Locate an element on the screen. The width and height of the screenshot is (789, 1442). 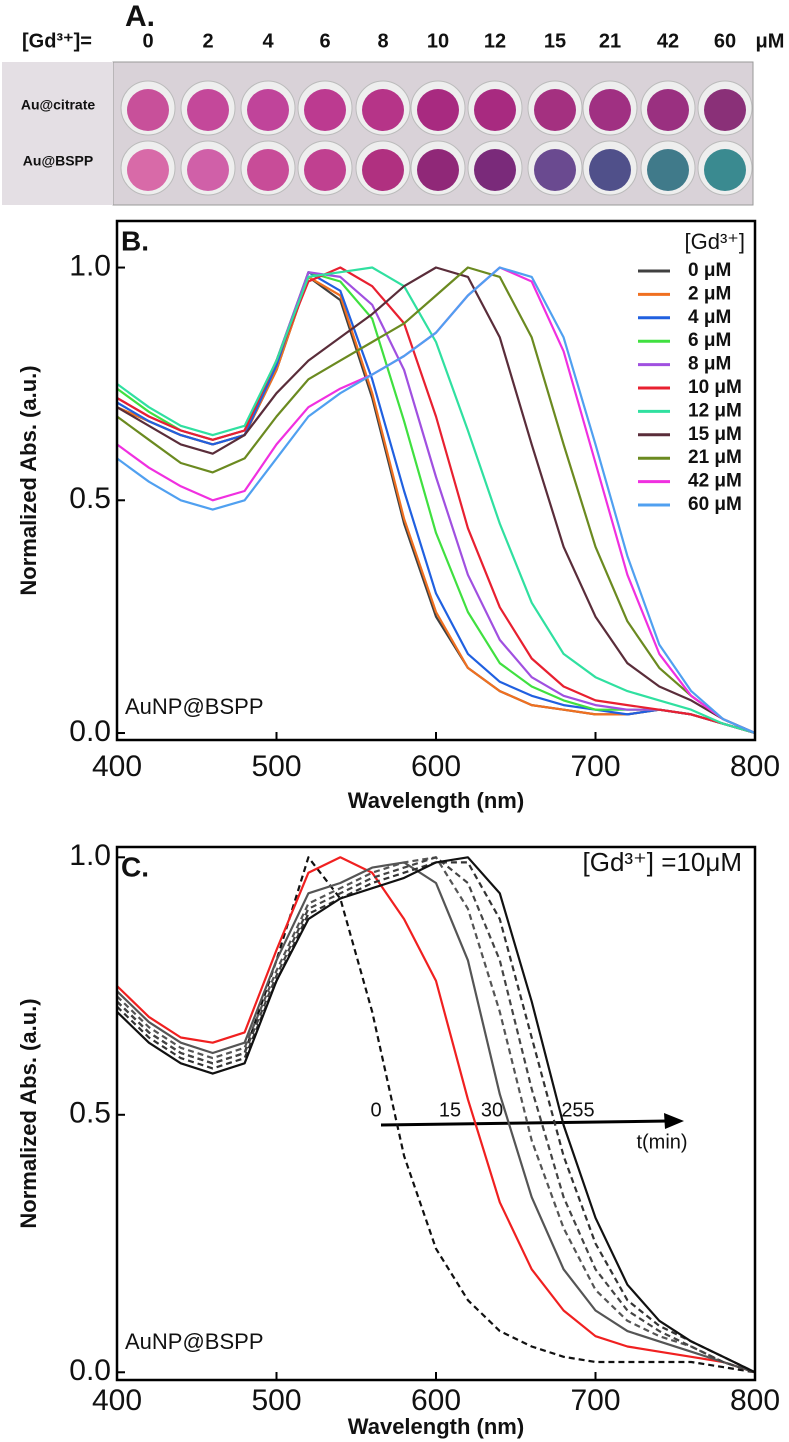
conc-label: 4 is located at coordinates (268, 41).